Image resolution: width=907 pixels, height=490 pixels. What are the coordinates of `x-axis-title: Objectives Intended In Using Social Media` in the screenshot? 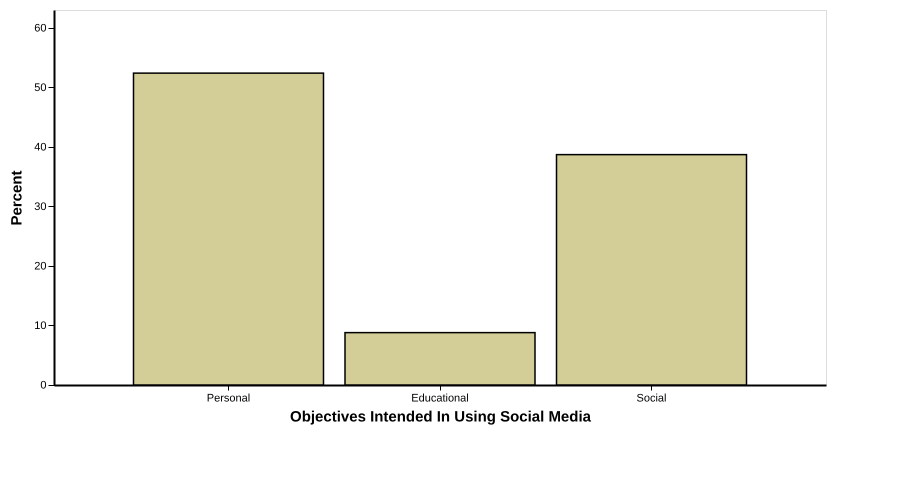 It's located at (441, 417).